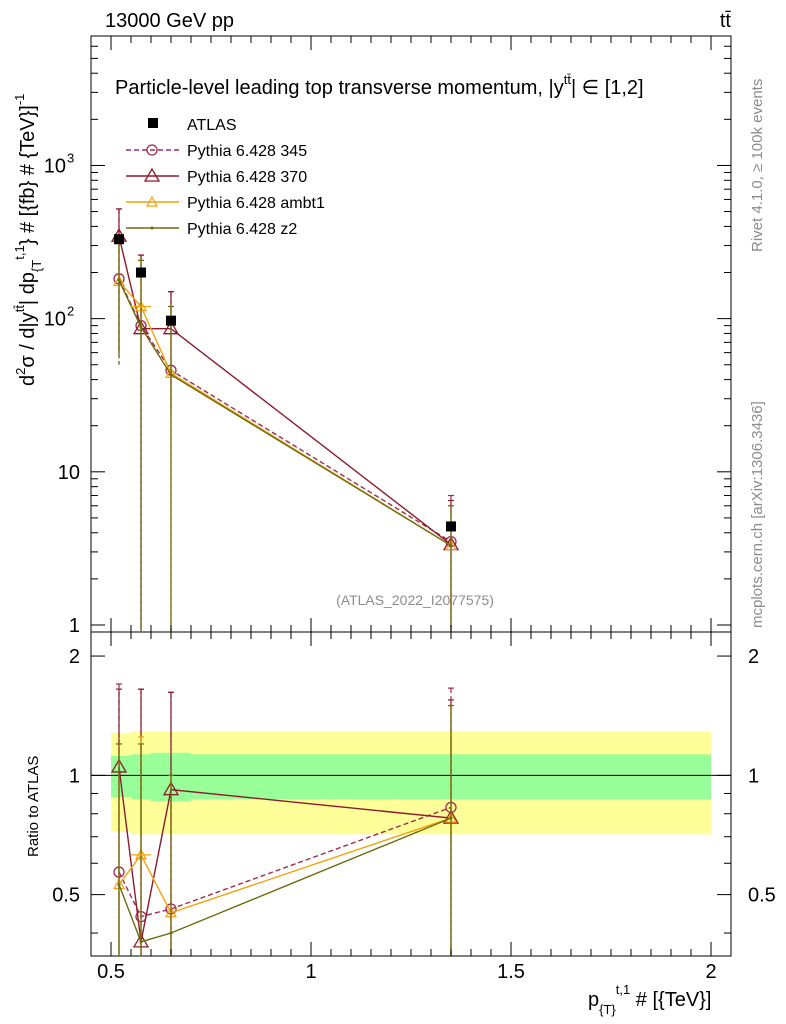 The height and width of the screenshot is (1024, 786). I want to click on ratio-curves, so click(285, 819).